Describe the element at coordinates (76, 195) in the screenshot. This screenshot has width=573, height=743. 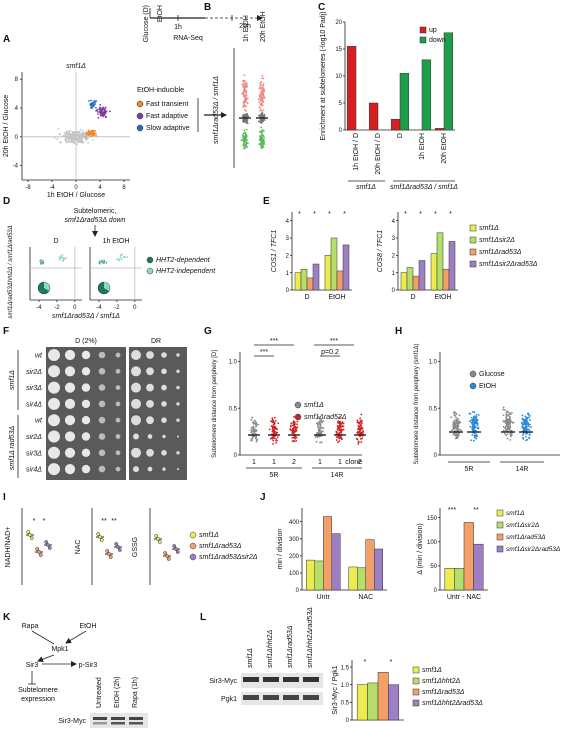
I see `x-axis-label: 1h EtOH / Glucose` at that location.